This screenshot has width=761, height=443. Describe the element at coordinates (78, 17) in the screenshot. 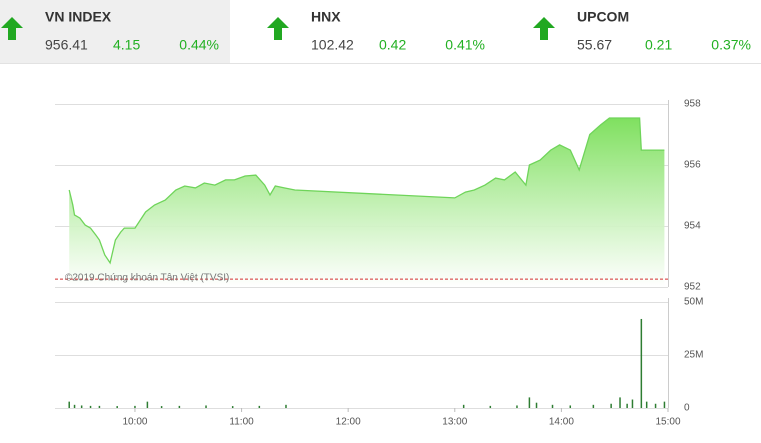

I see `ticker-name: VN INDEX` at that location.